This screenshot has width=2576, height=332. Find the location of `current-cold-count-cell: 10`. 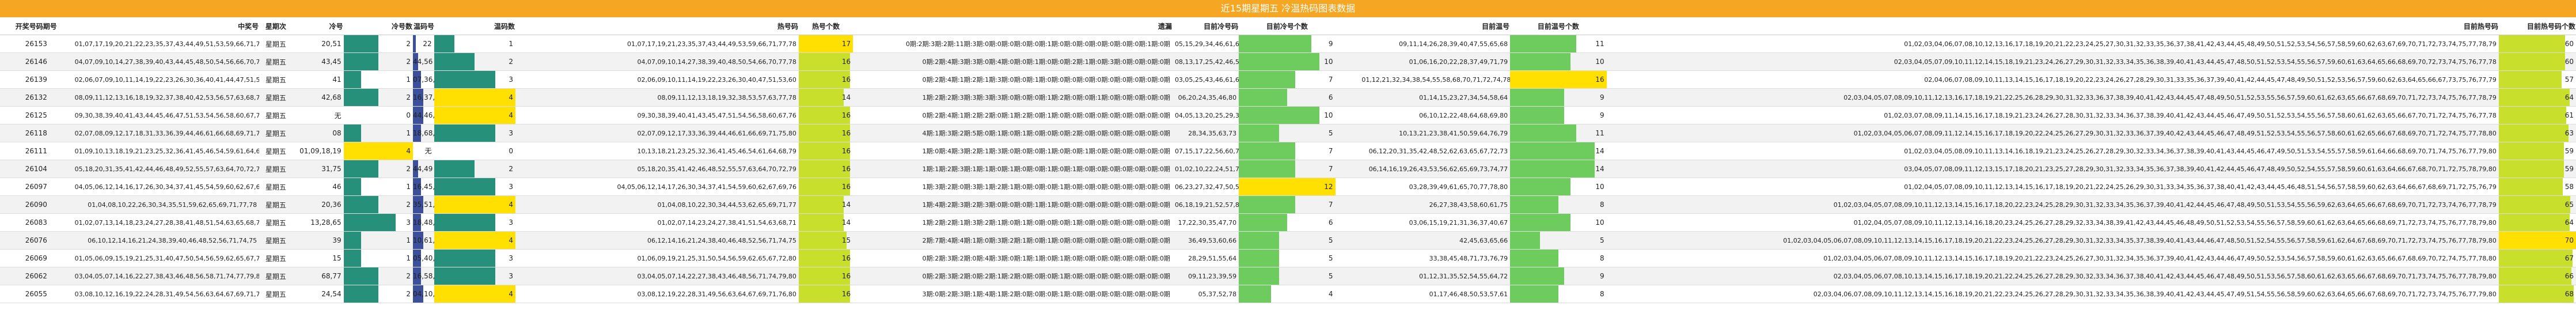

current-cold-count-cell: 10 is located at coordinates (1287, 61).